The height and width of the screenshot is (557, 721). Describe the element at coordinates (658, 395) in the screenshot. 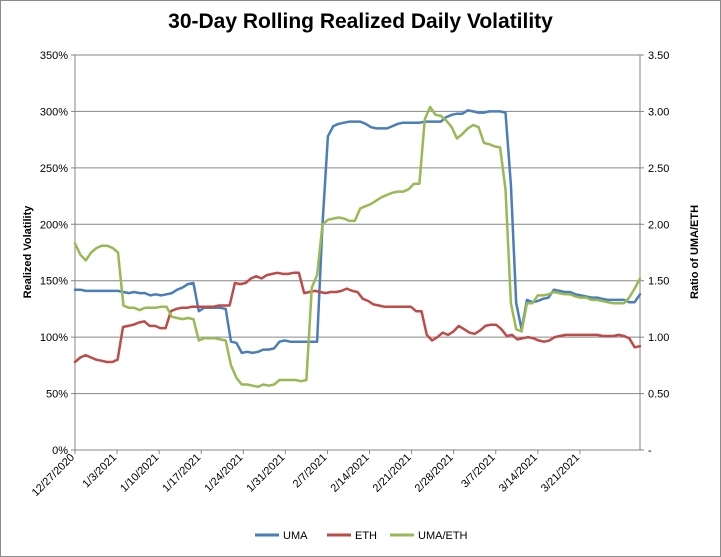

I see `y2-tick-label: 0.50` at that location.